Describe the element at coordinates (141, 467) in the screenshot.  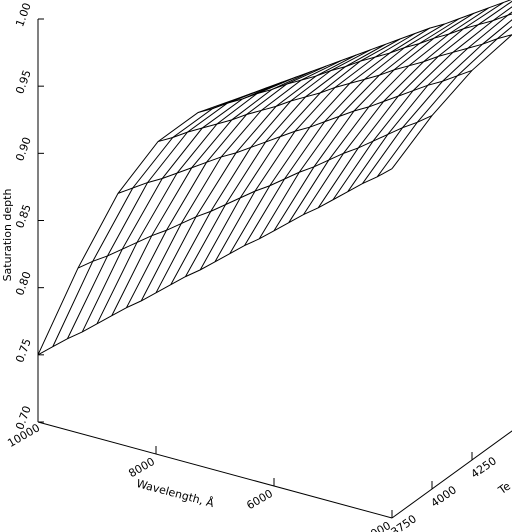
I see `x-tick-label: 8000` at that location.